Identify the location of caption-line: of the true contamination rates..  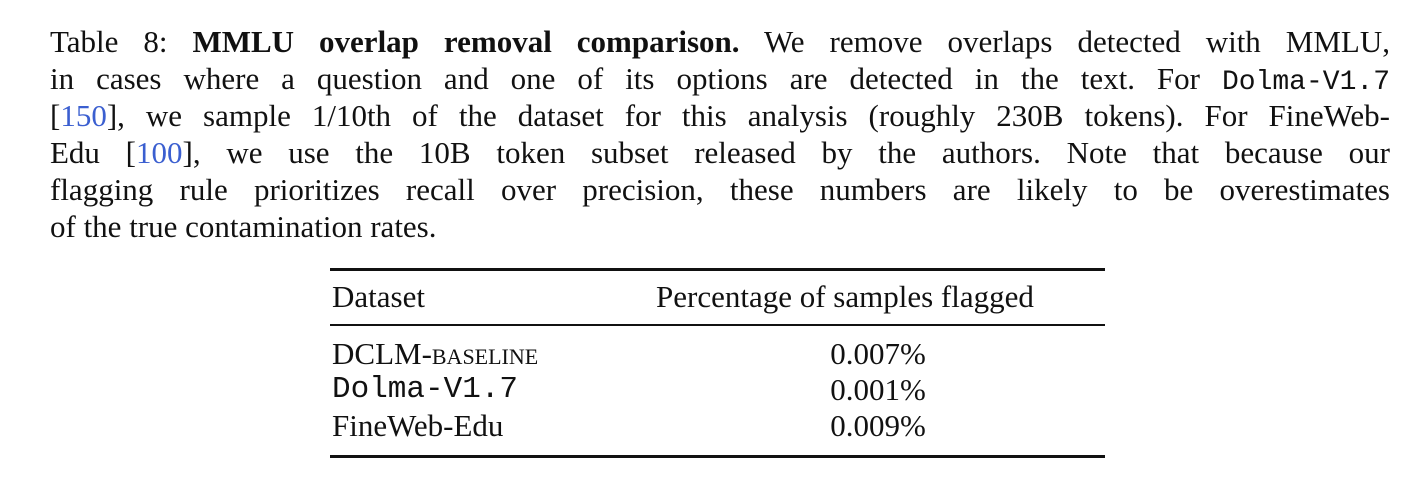
(720, 227).